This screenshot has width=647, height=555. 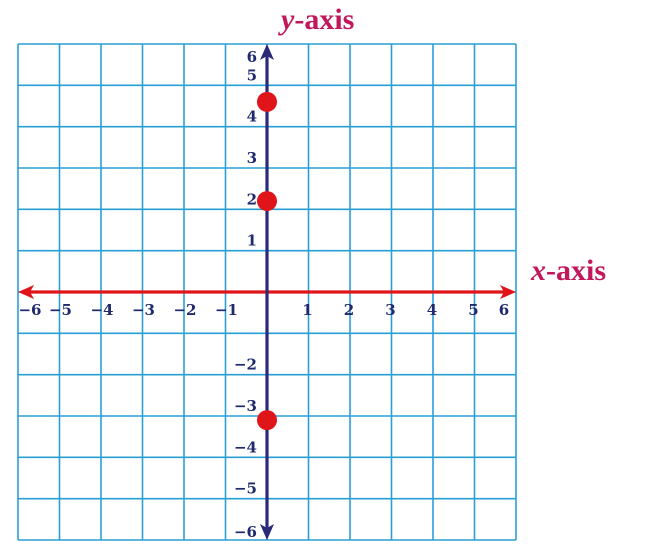 I want to click on x-tick-label: 3, so click(x=390, y=310).